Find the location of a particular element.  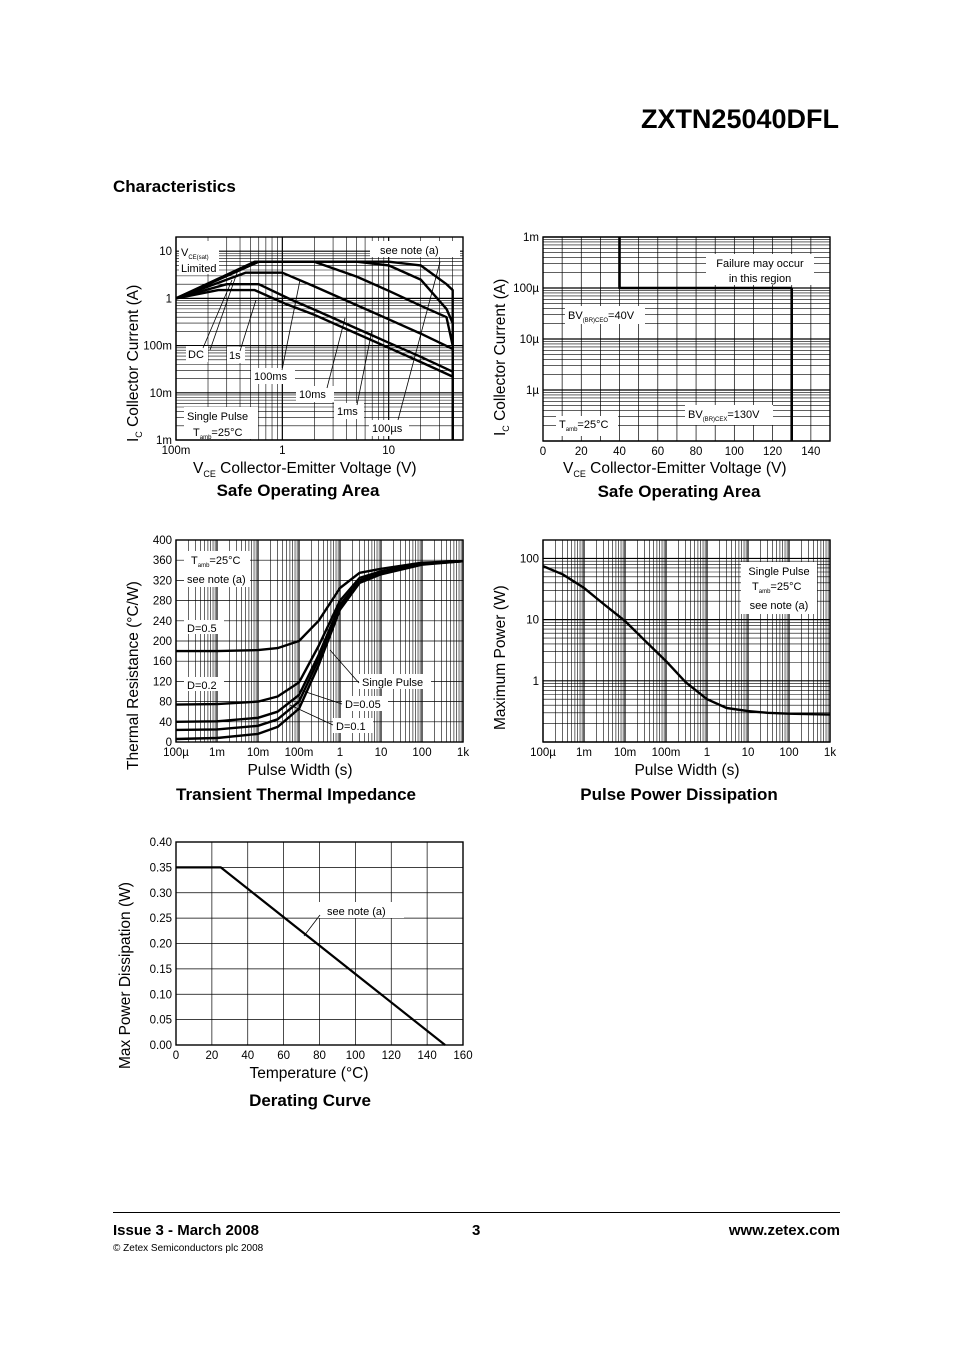

pulse_power-x-tick-label: 1 is located at coordinates (707, 753).